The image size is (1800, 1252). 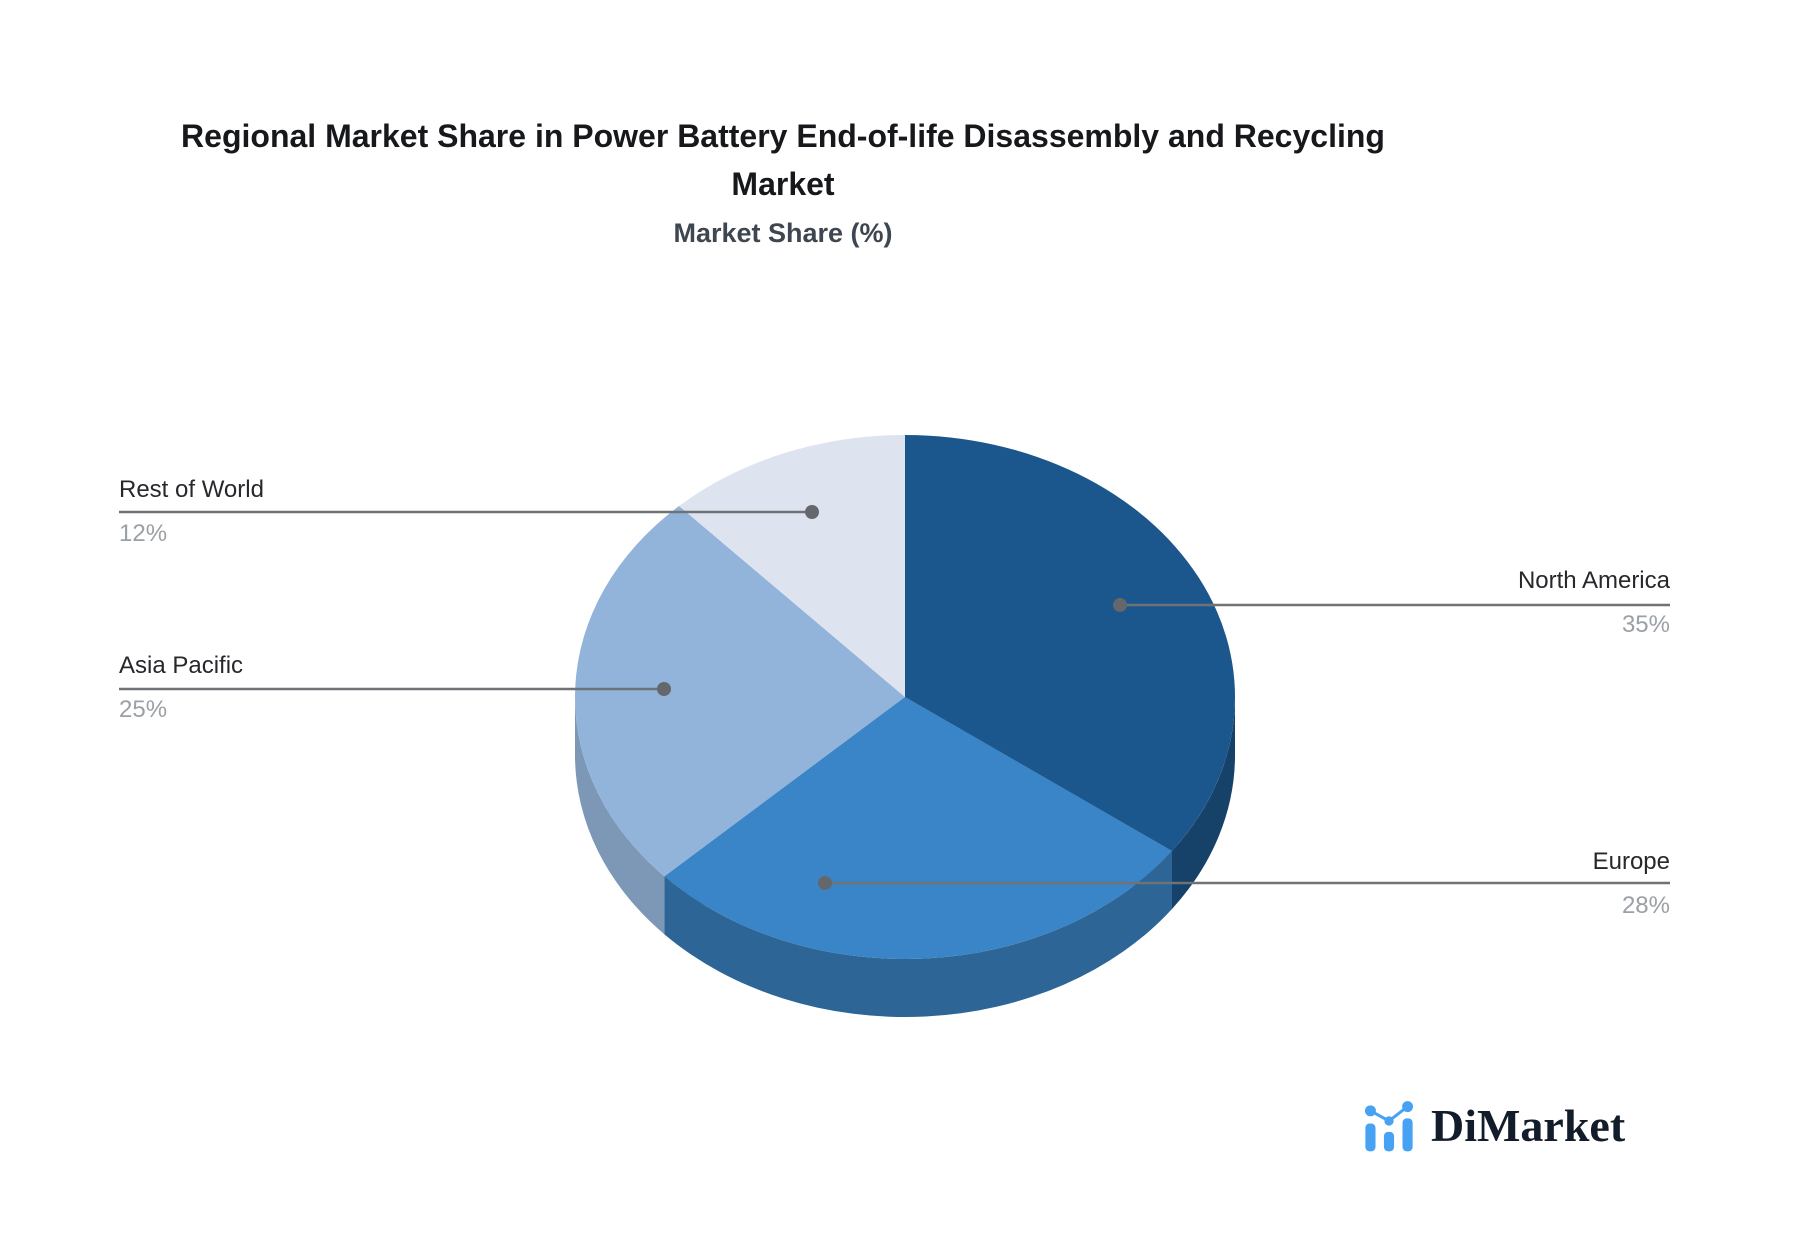 What do you see at coordinates (143, 709) in the screenshot?
I see `slice-percent: 25%` at bounding box center [143, 709].